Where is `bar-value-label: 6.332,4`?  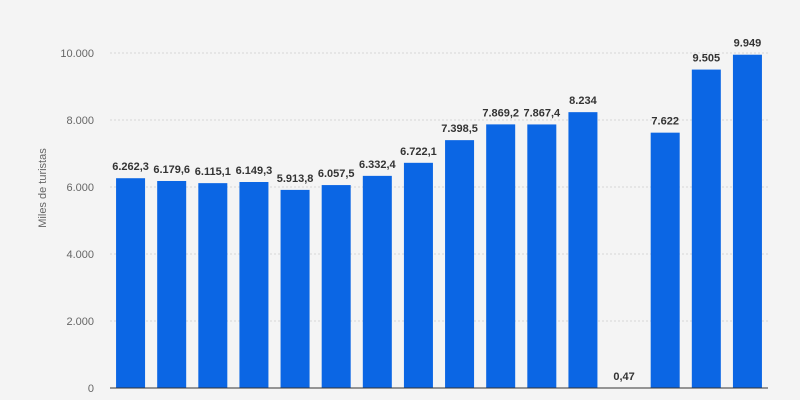
bar-value-label: 6.332,4 is located at coordinates (378, 165).